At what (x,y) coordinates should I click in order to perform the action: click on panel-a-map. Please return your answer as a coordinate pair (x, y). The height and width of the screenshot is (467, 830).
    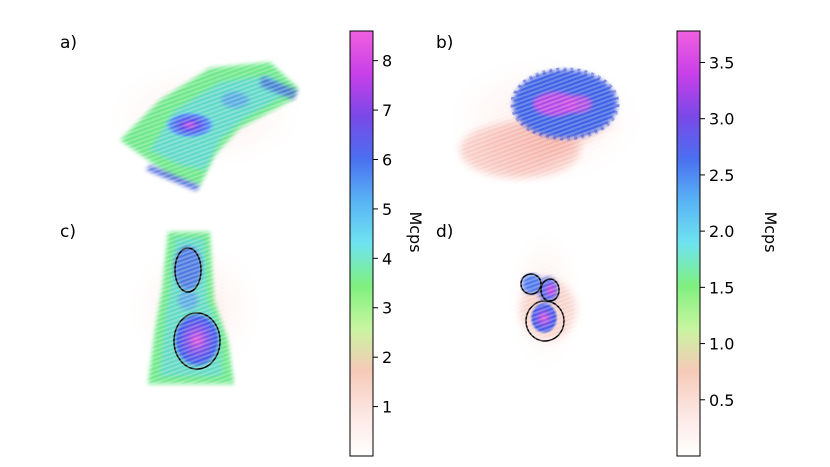
    Looking at the image, I should click on (205, 127).